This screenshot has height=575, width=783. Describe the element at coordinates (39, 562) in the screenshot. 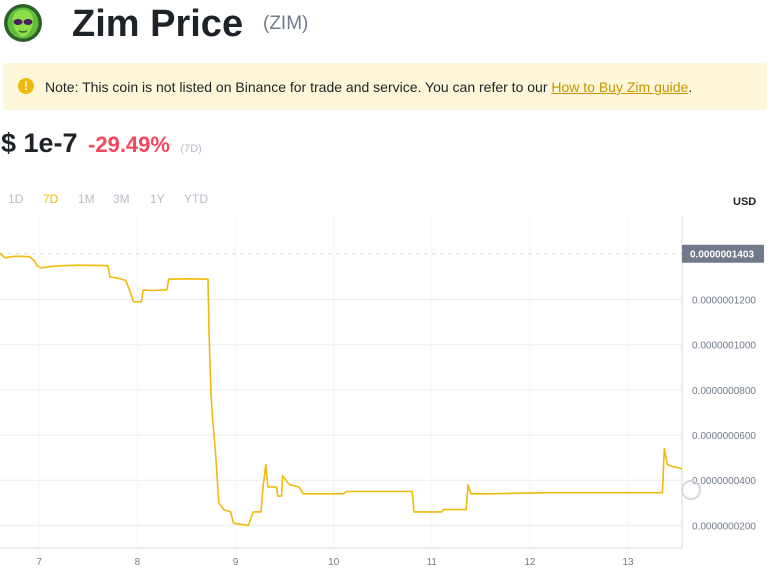

I see `x-tick-label: 7` at that location.